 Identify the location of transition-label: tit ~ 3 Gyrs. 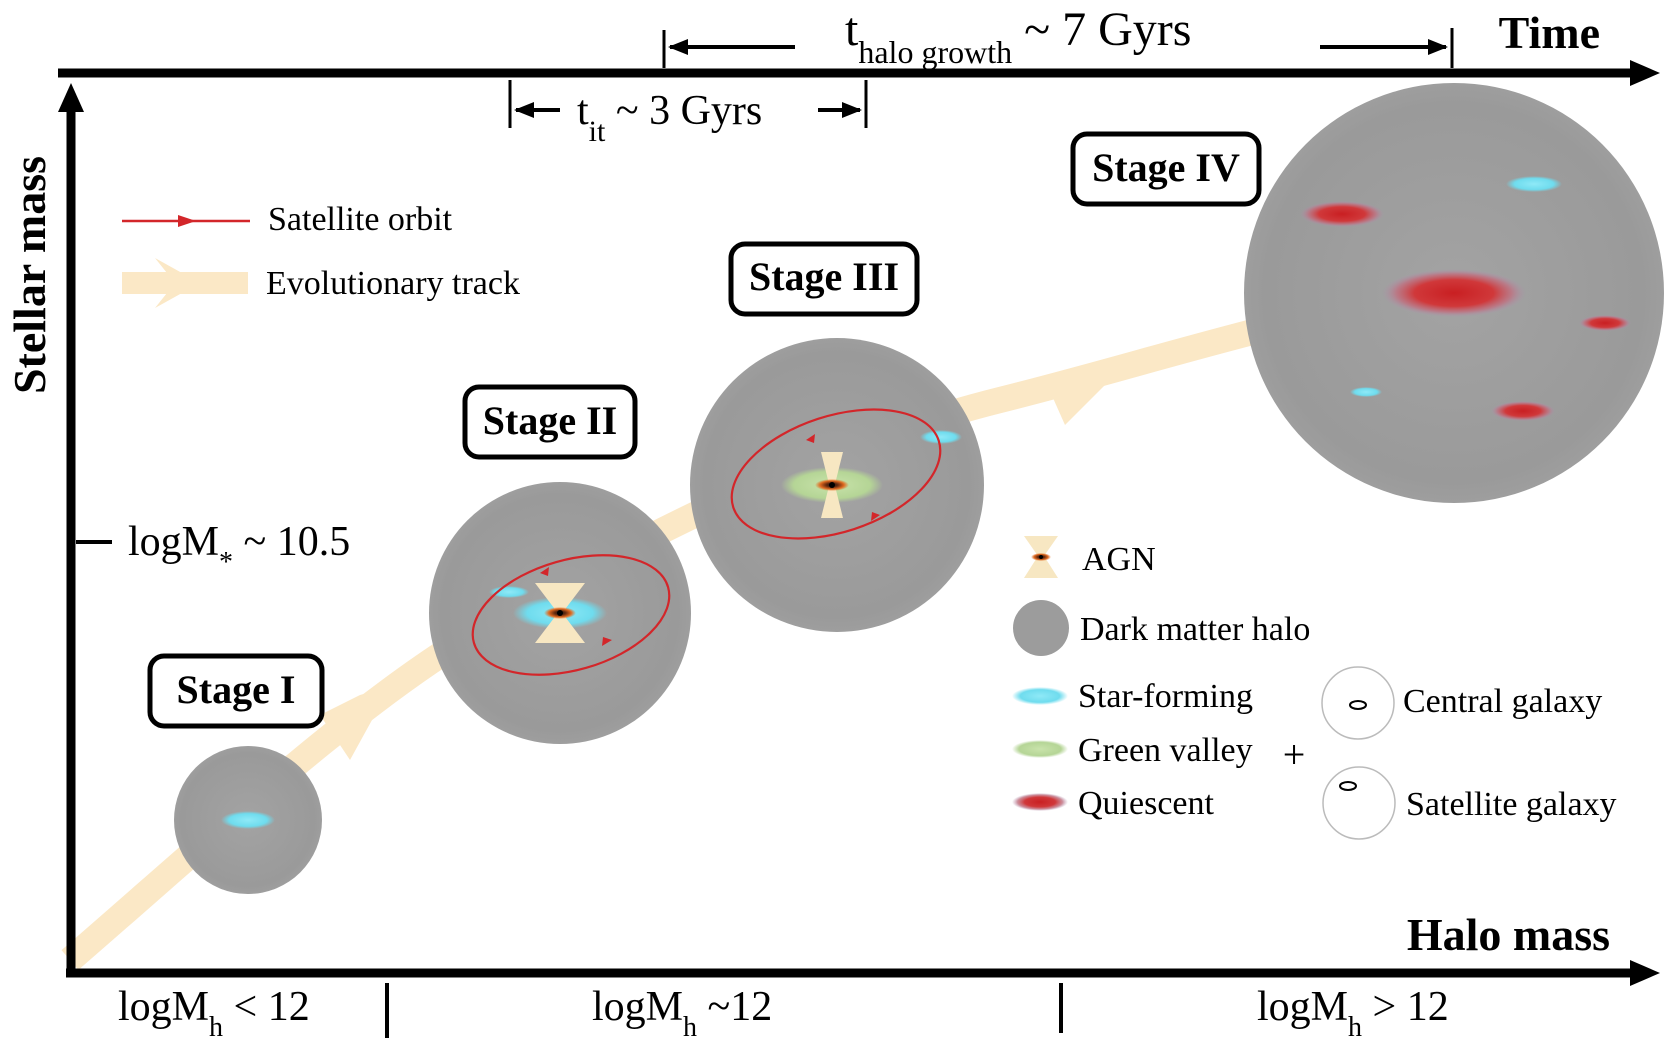
(669, 118).